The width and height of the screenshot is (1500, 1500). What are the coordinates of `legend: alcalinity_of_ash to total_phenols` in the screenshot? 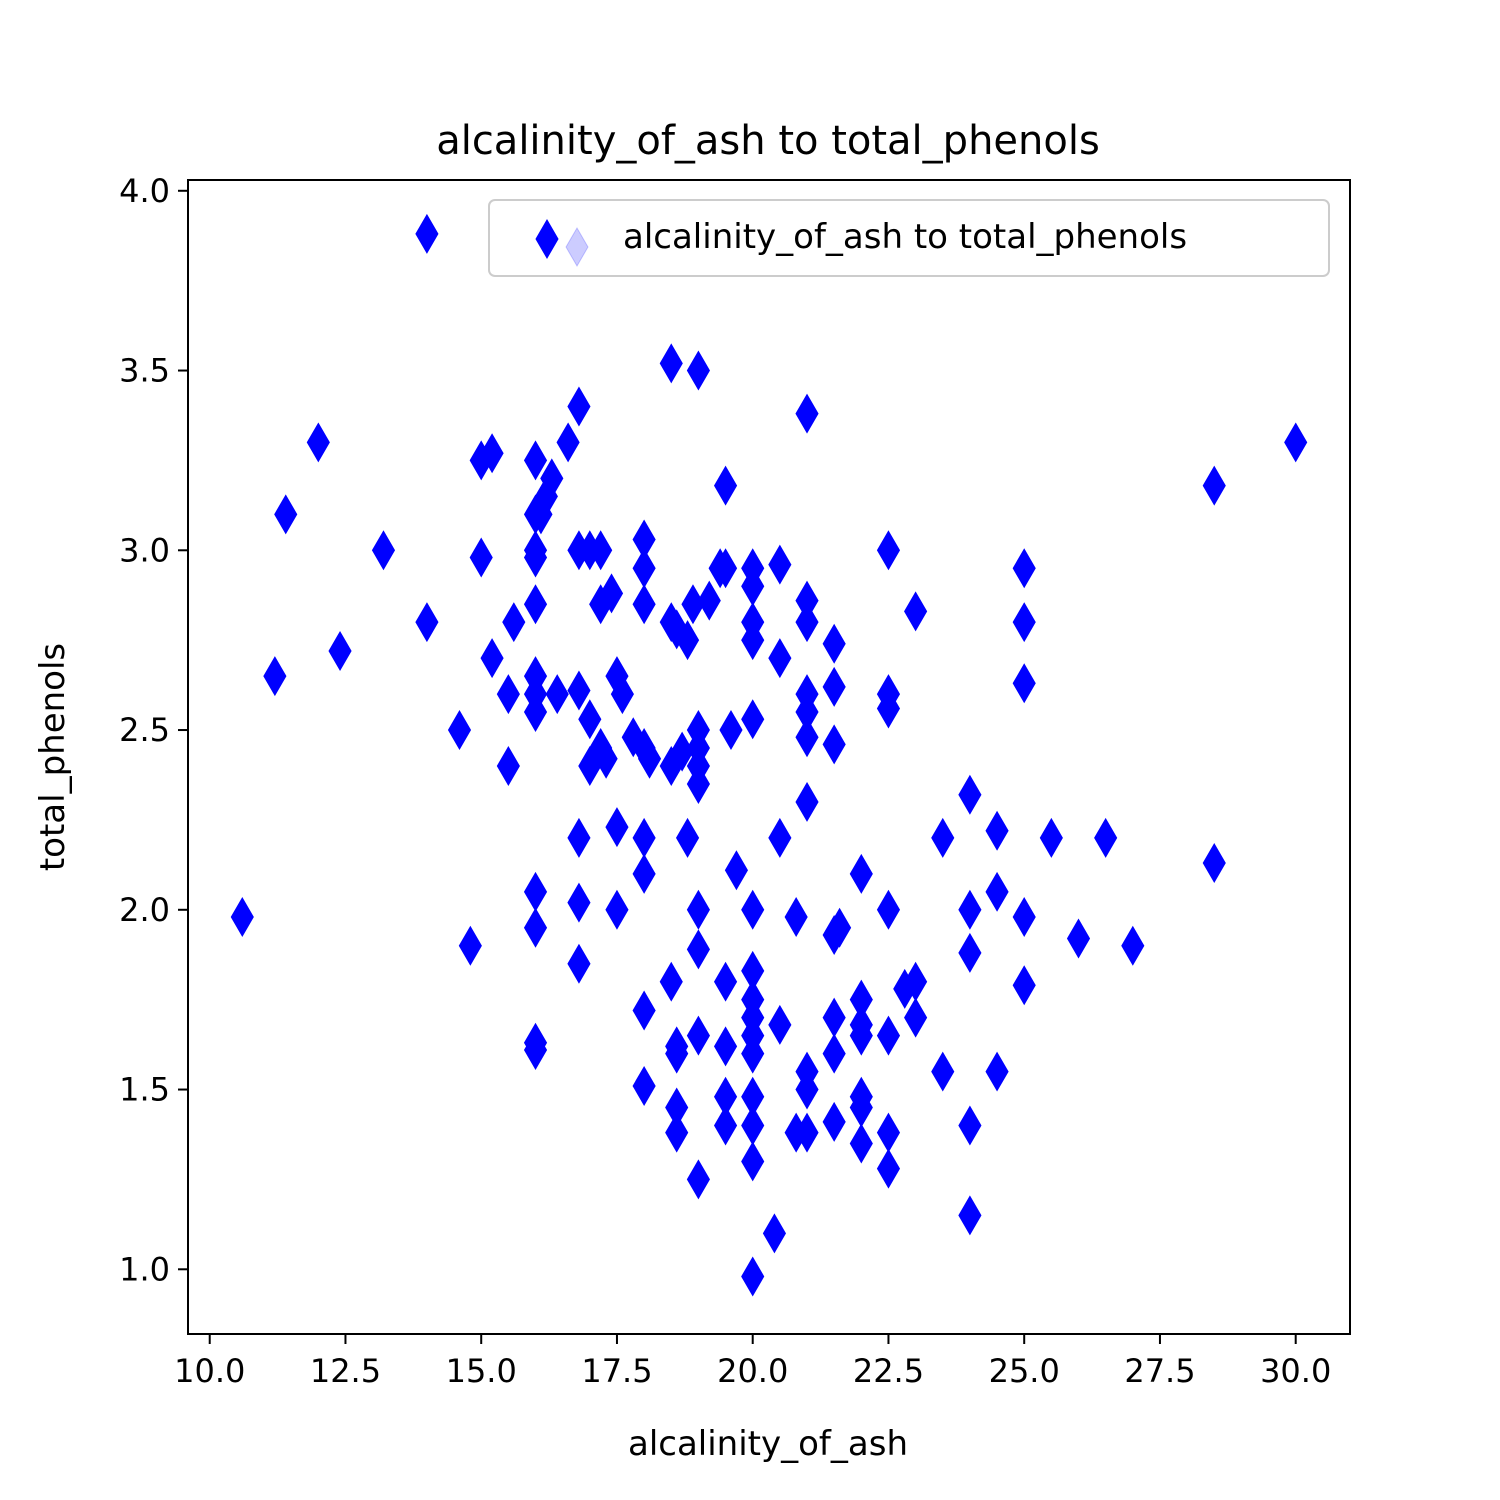 It's located at (909, 238).